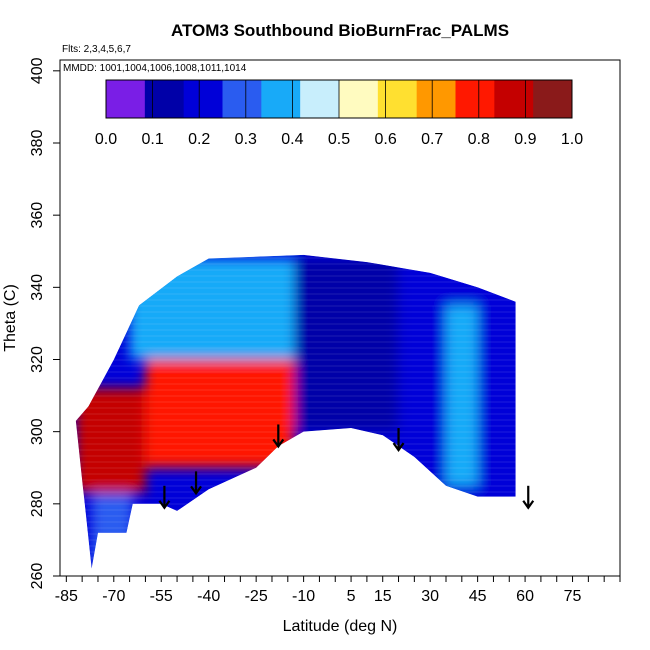  Describe the element at coordinates (37, 215) in the screenshot. I see `y-tick-label: 360` at that location.